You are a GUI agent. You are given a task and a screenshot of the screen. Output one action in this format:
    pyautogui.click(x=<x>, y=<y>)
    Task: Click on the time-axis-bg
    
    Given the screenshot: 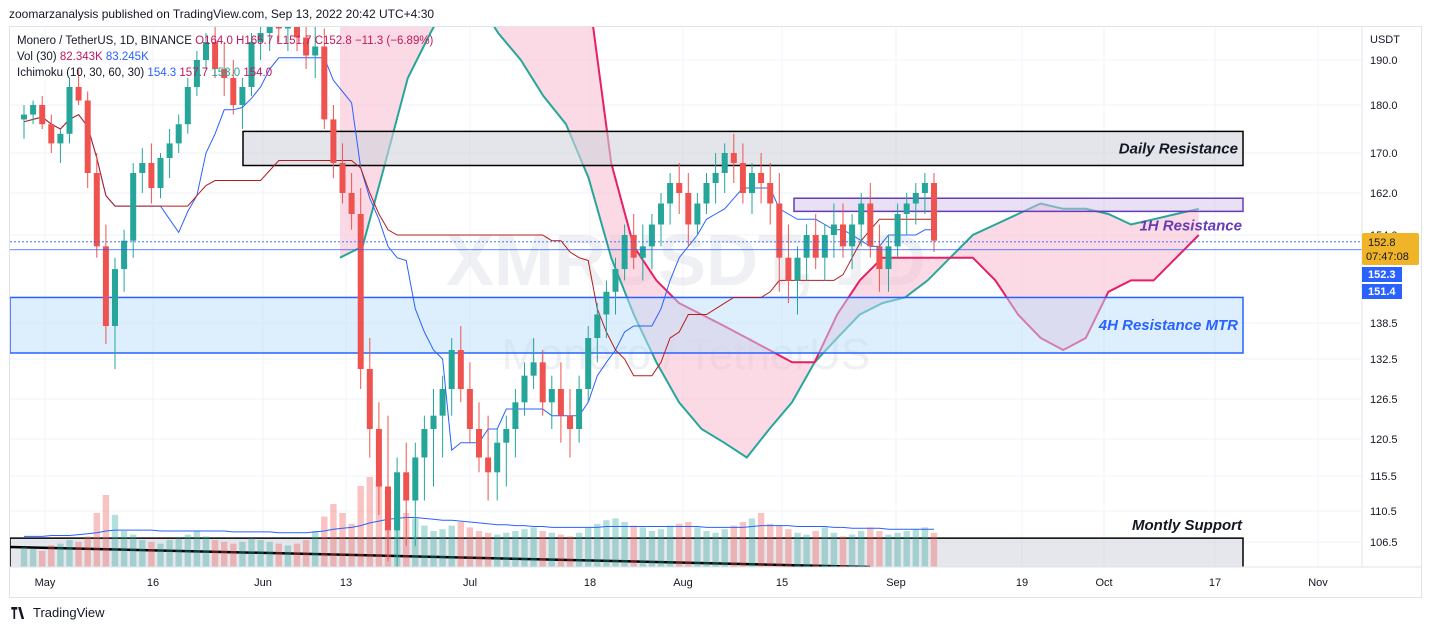 What is the action you would take?
    pyautogui.click(x=715, y=582)
    